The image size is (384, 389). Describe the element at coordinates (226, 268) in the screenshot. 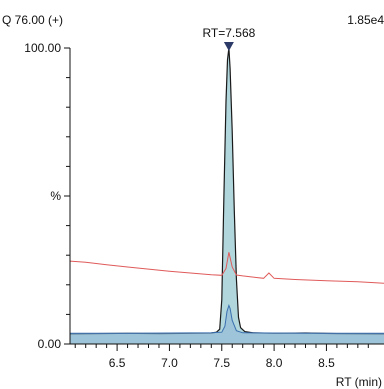

I see `series-1-line` at that location.